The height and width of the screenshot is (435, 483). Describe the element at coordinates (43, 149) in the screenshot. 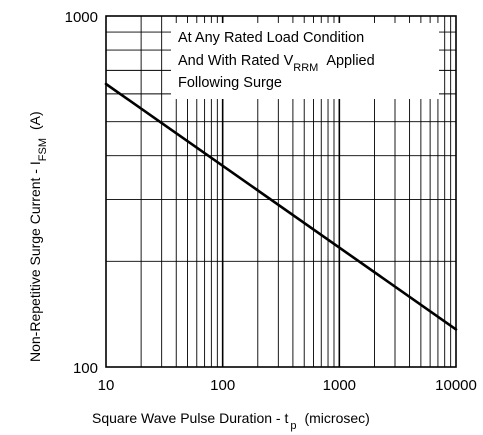

I see `y-axis-label-sub: FSM` at that location.